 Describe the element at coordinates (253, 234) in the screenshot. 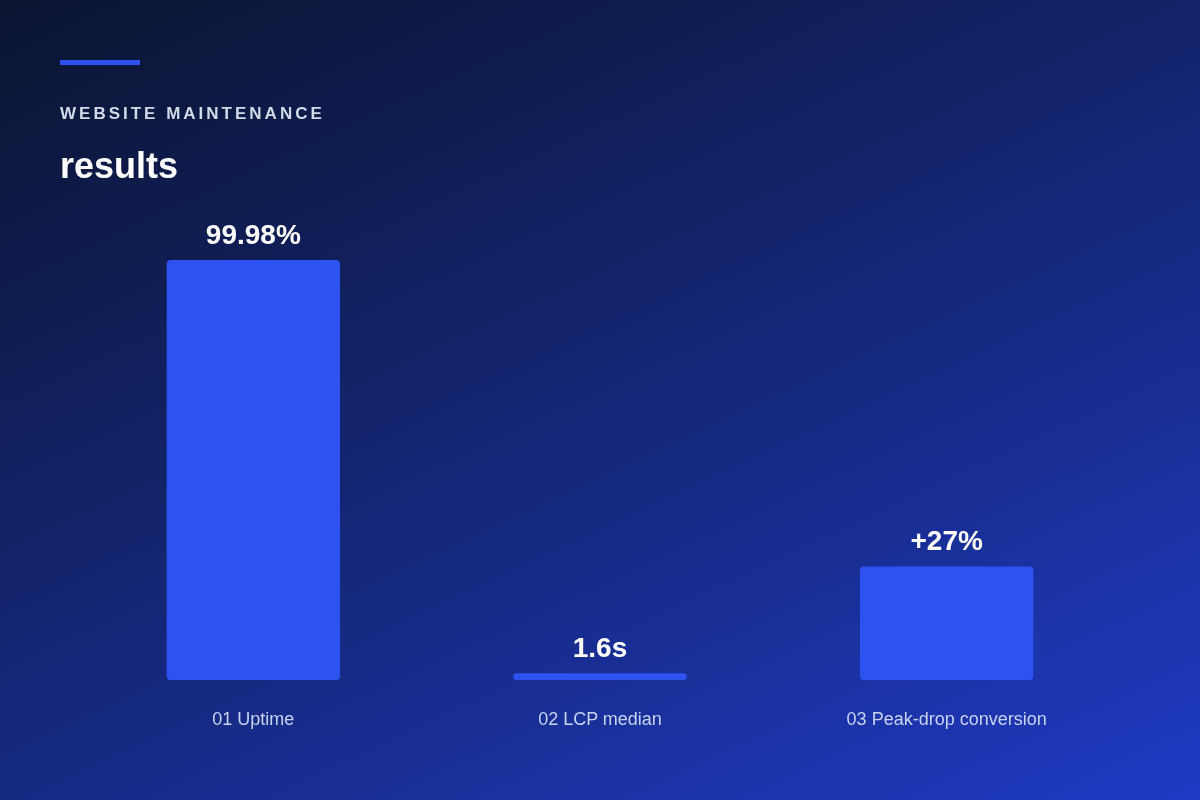

I see `data-label: 99.98%` at that location.